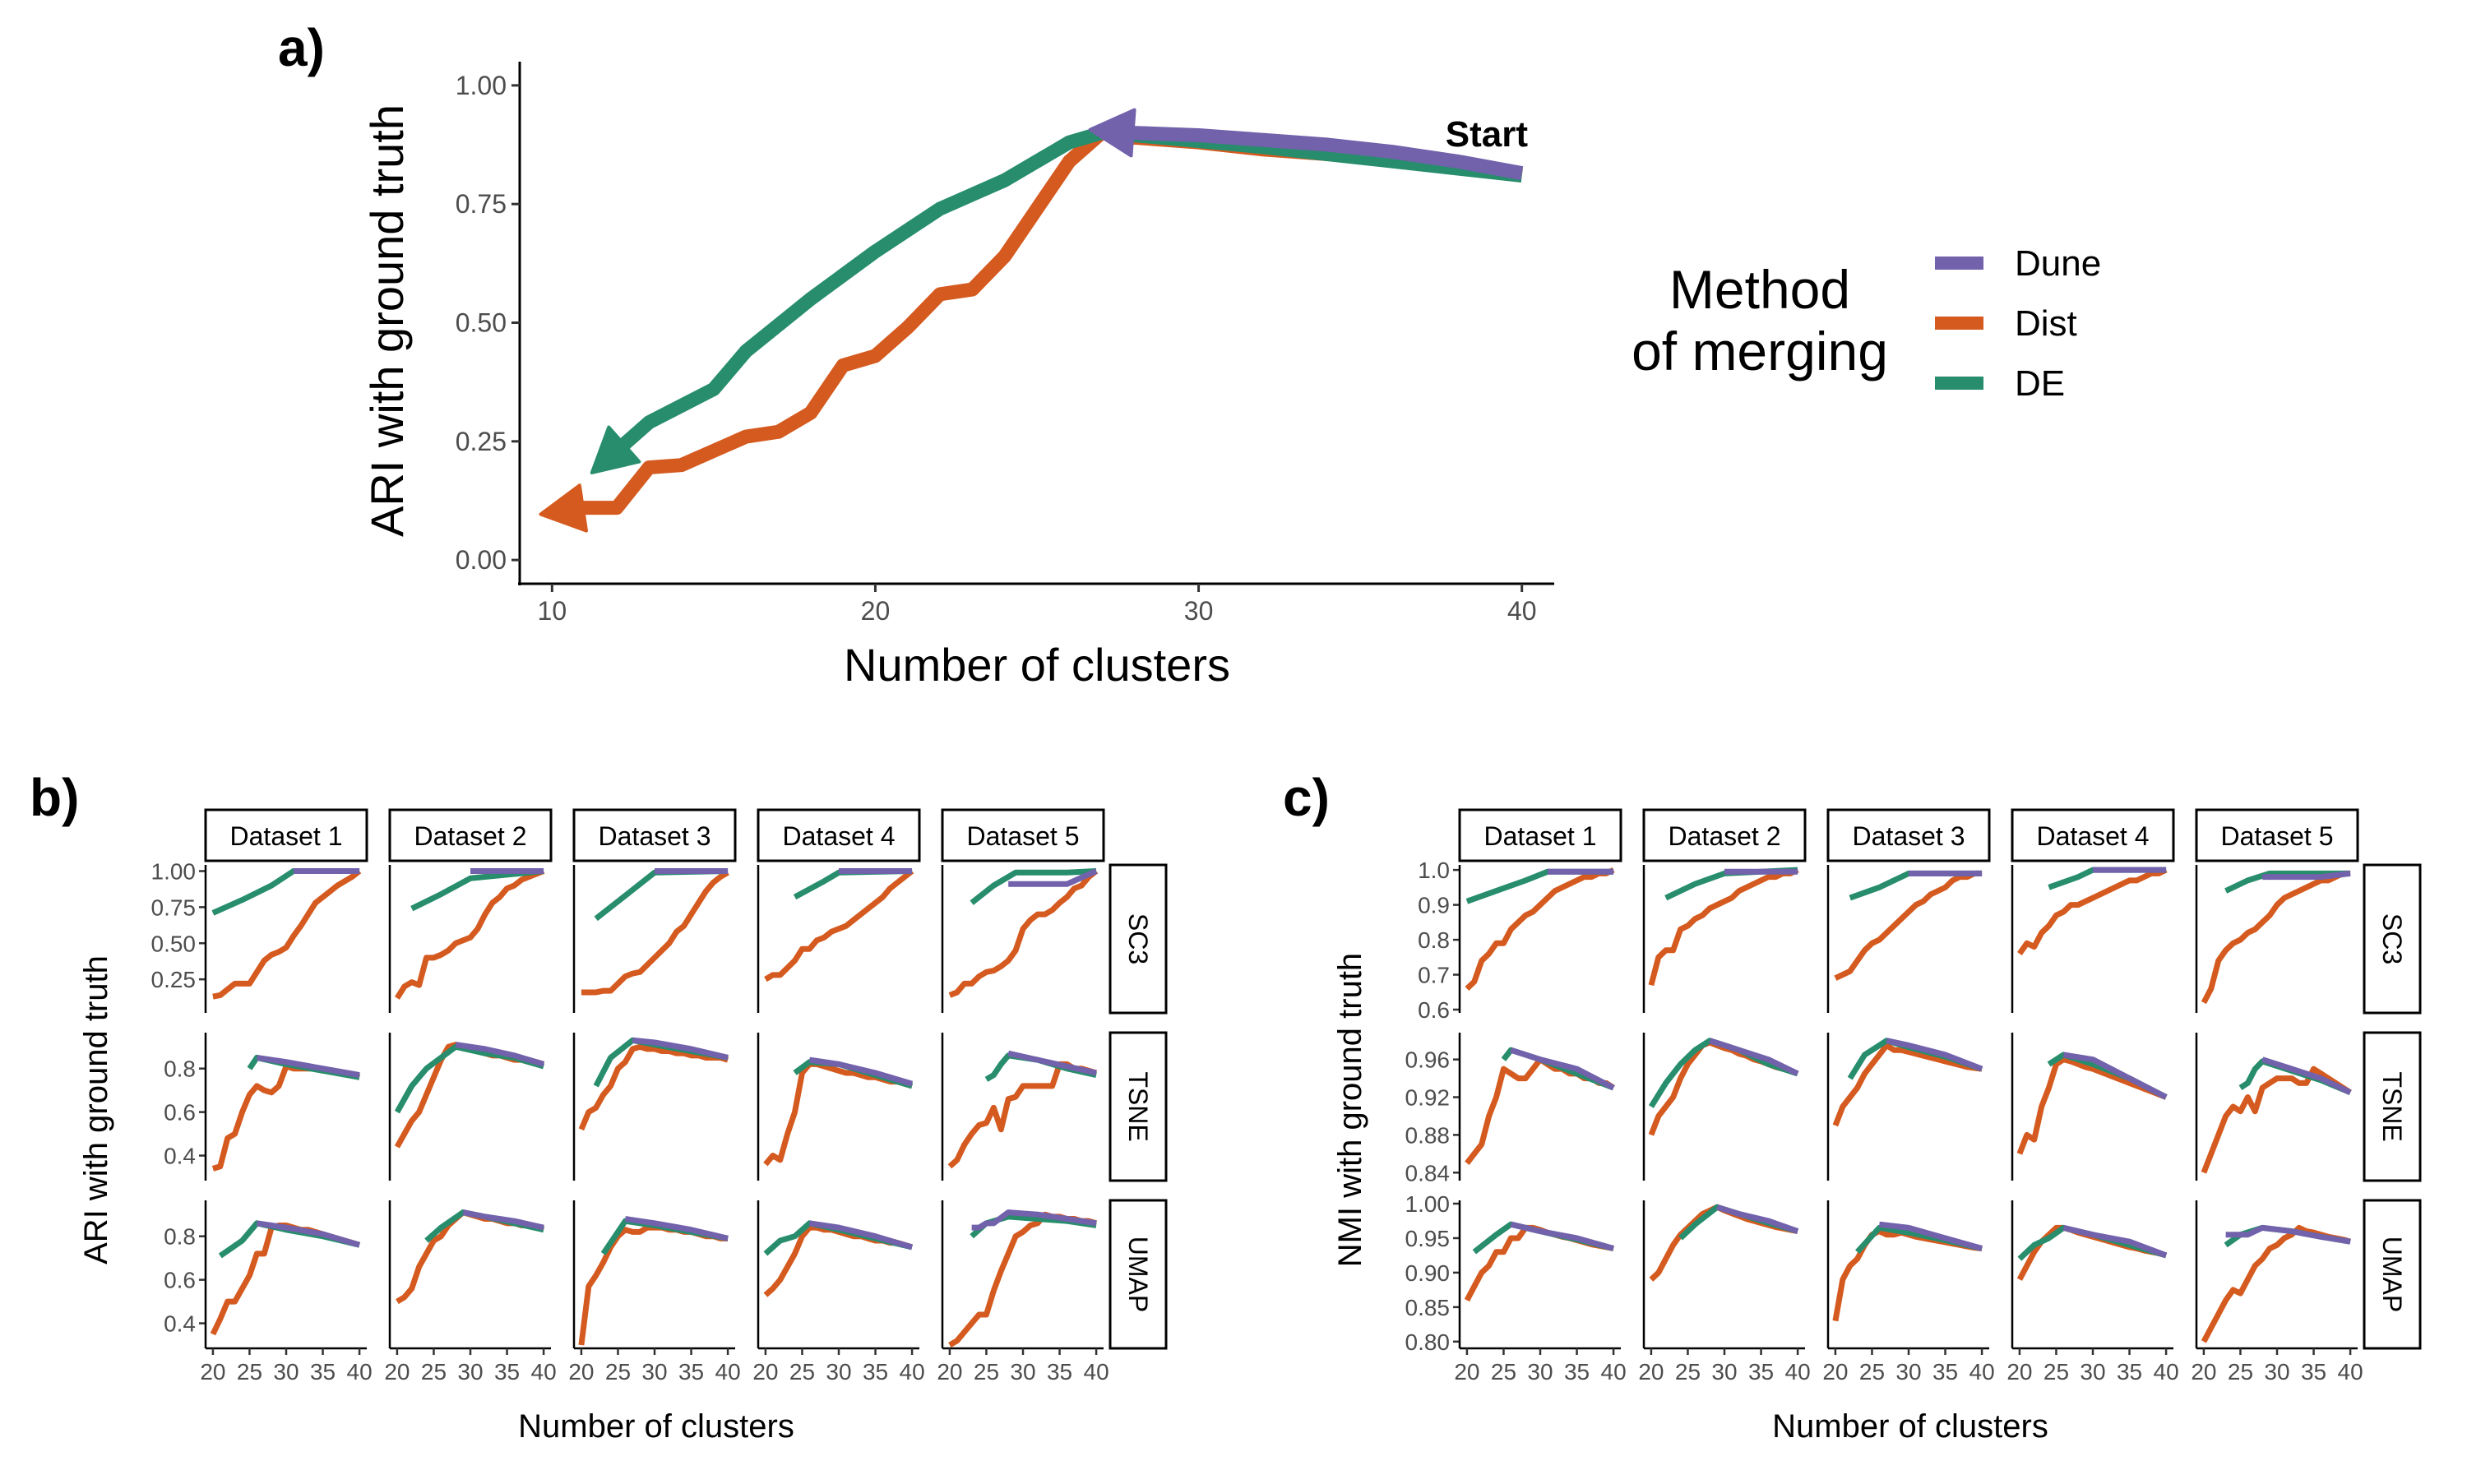 The width and height of the screenshot is (2467, 1484). Describe the element at coordinates (174, 979) in the screenshot. I see `panel-b-y-tick-label: 0.25` at that location.